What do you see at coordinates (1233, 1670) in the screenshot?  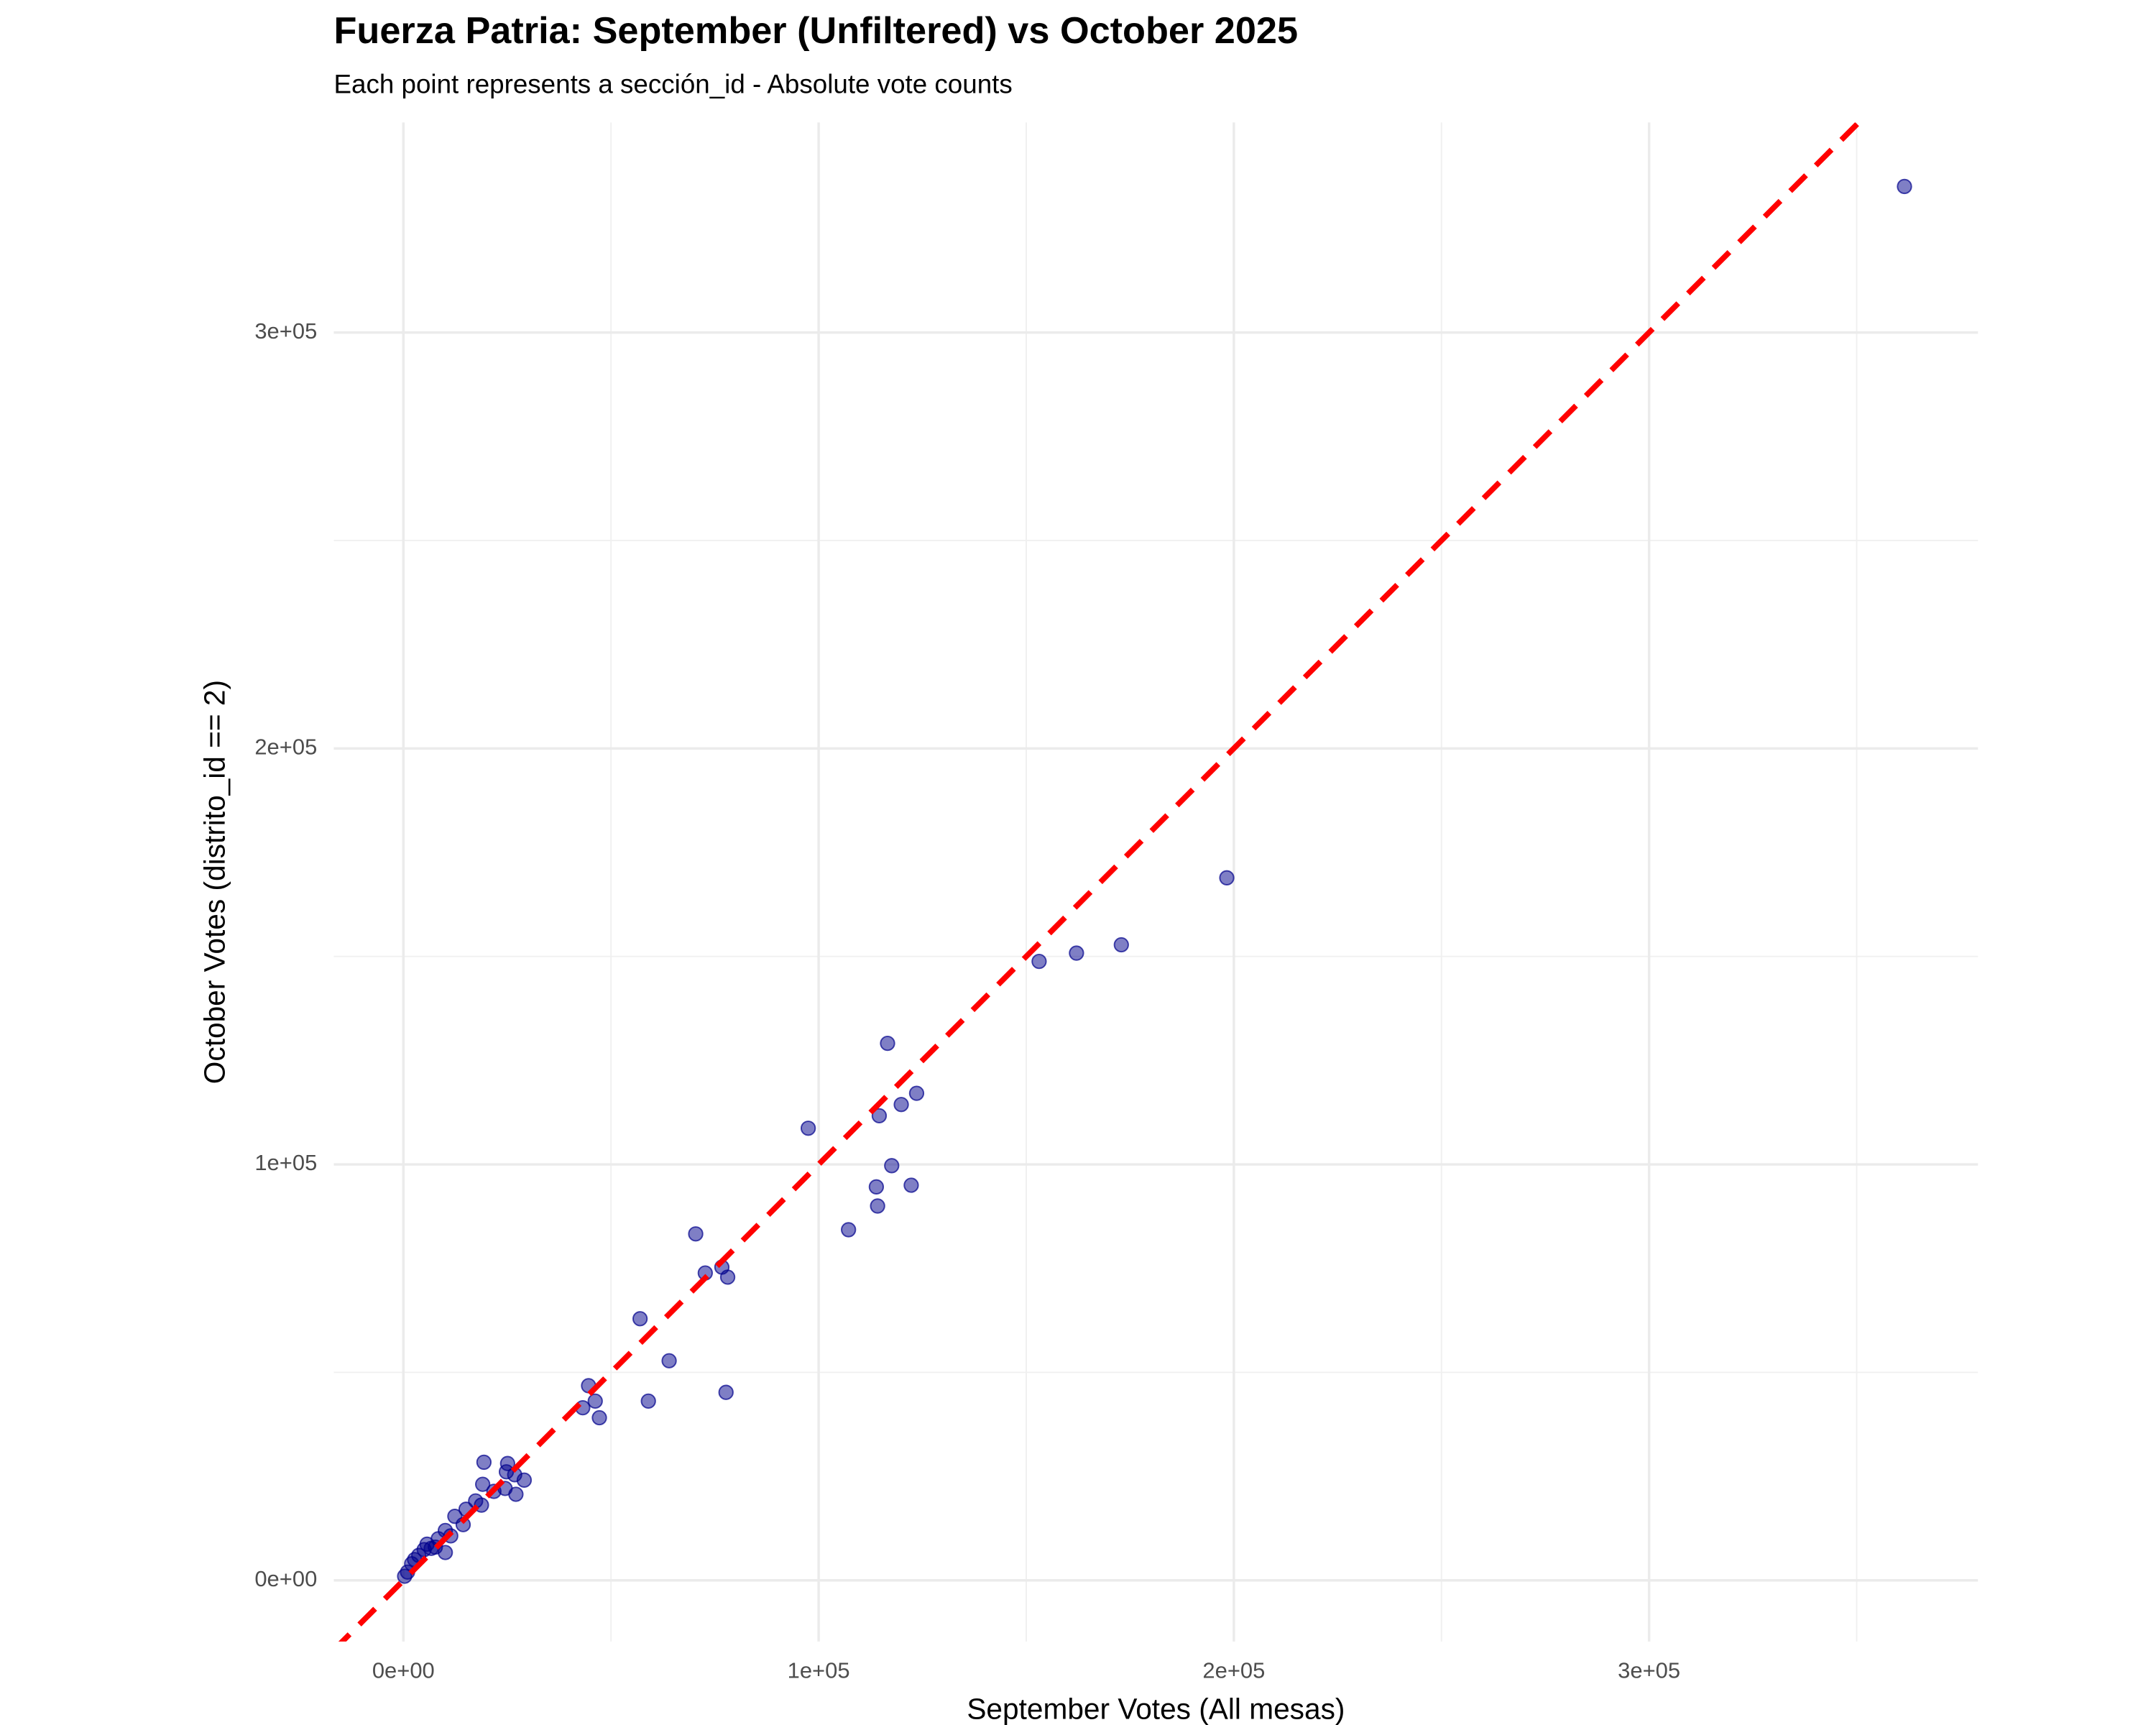 I see `x-tick-label: 2e+05` at bounding box center [1233, 1670].